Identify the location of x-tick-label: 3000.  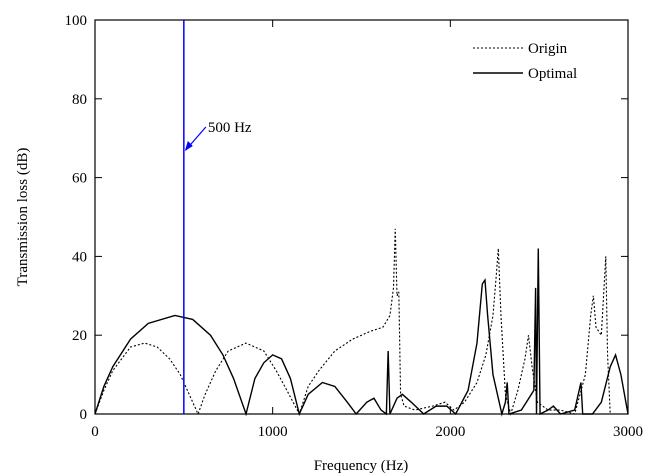
(628, 432).